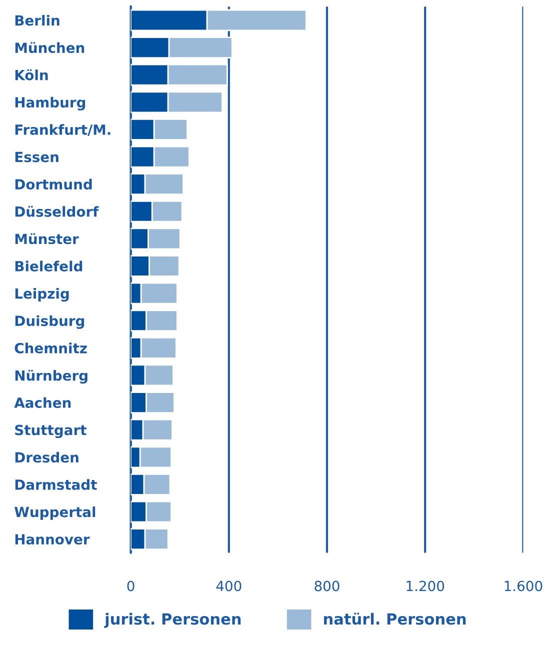  What do you see at coordinates (56, 484) in the screenshot?
I see `y-tick-label: Darmstadt` at bounding box center [56, 484].